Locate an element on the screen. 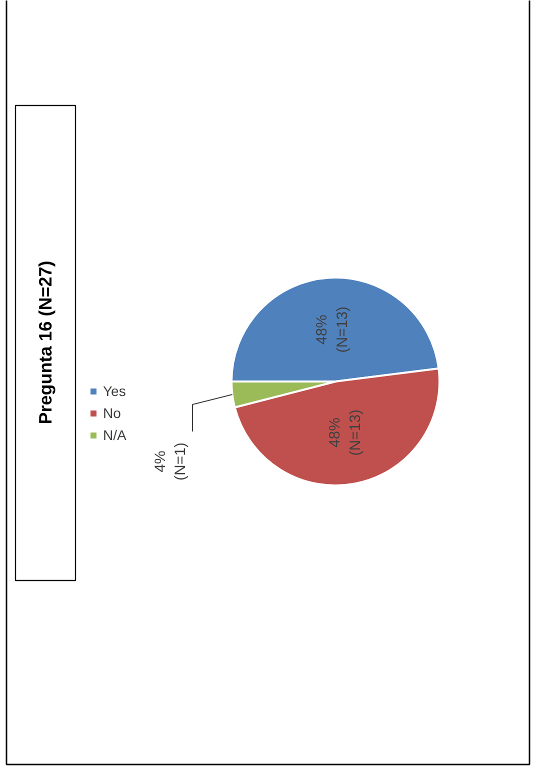  text: Pregunta 16 (N=27) is located at coordinates (46, 342).